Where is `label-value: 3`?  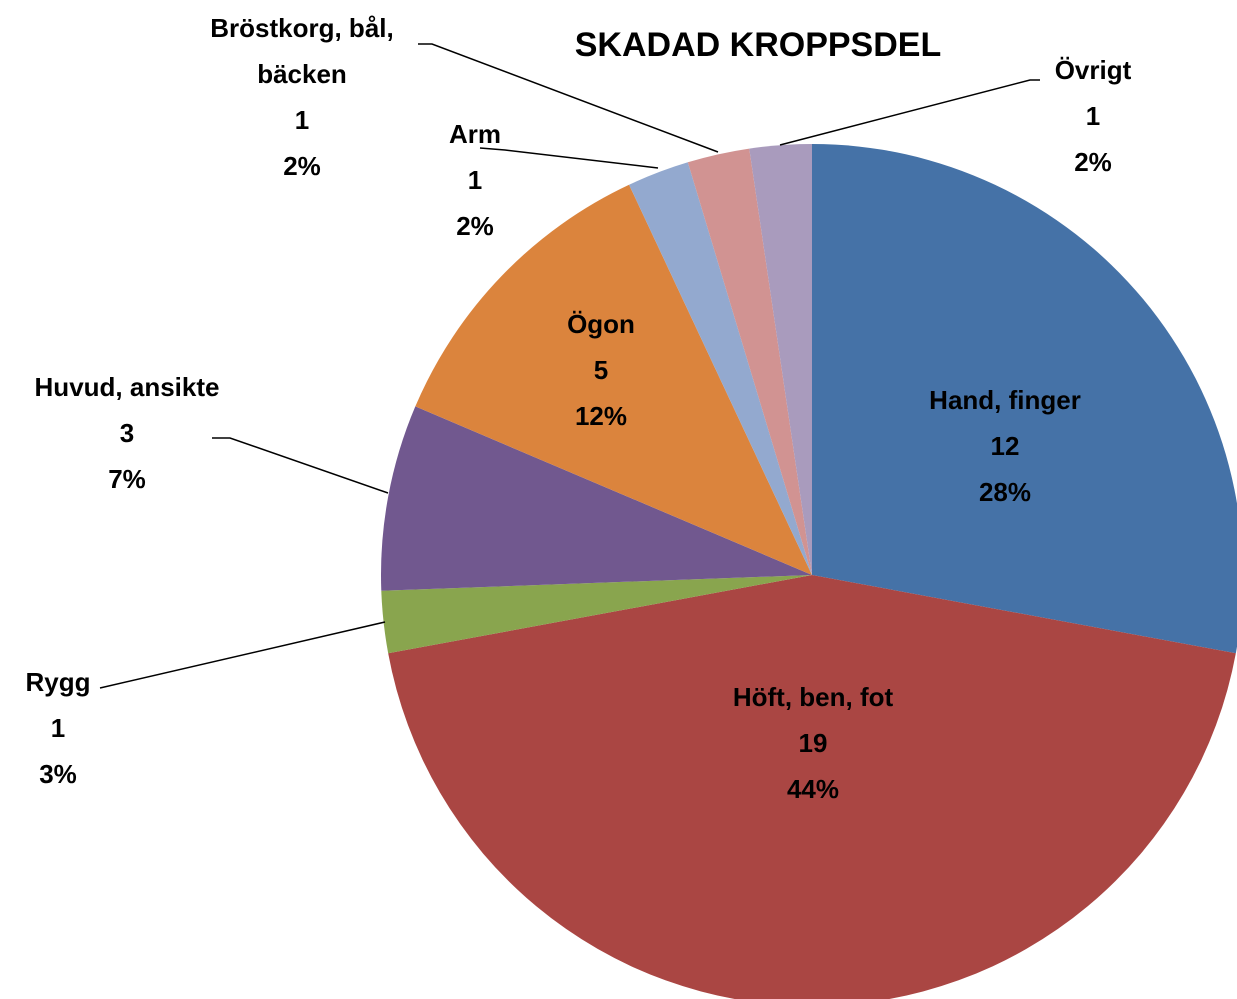
label-value: 3 is located at coordinates (127, 433).